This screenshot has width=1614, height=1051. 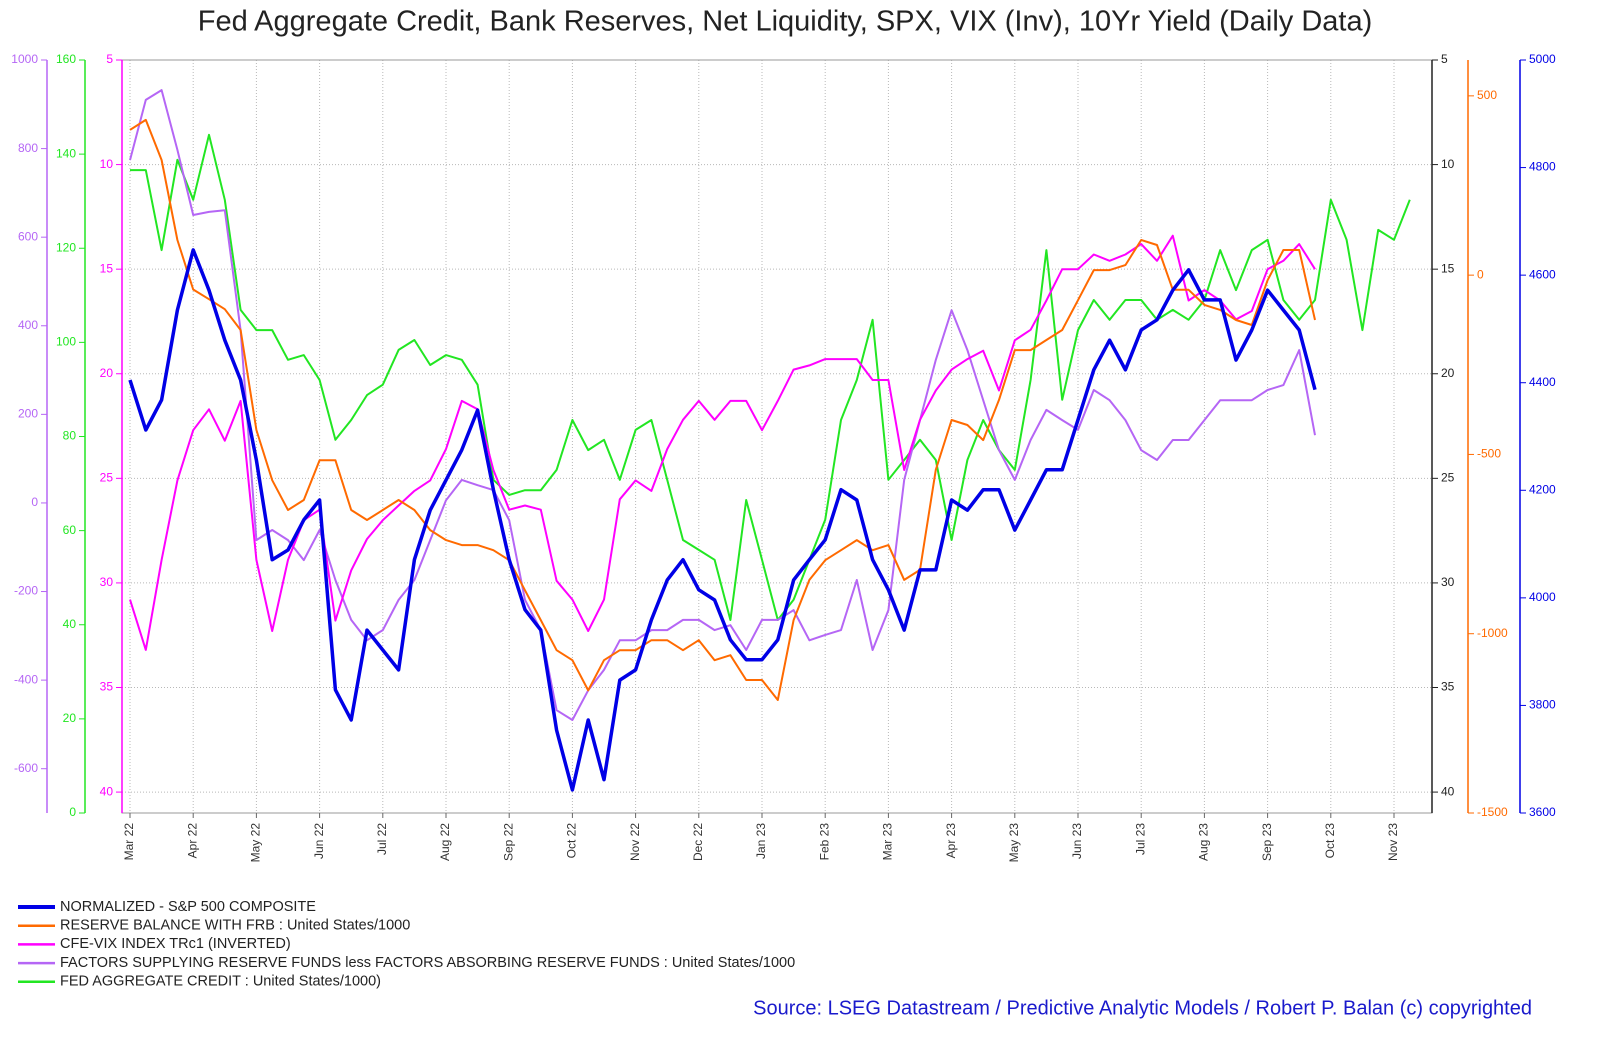 I want to click on y-tick-label: -600, so click(x=26, y=768).